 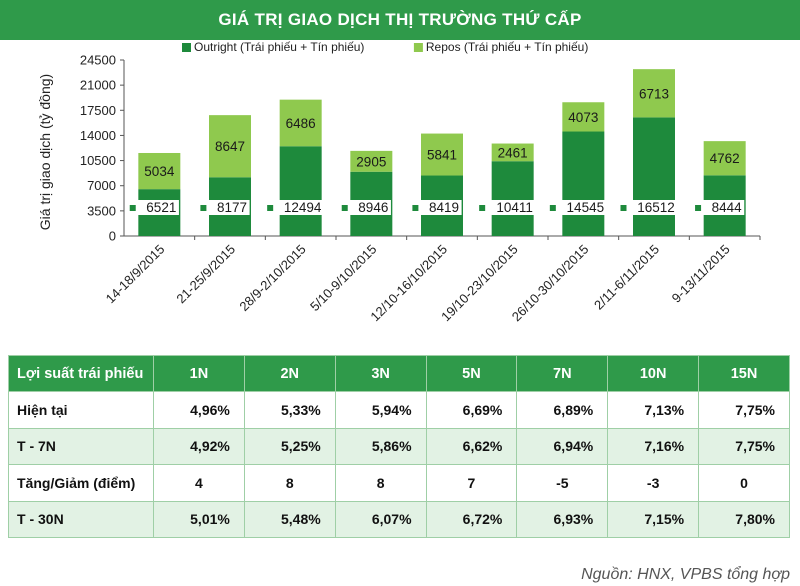 What do you see at coordinates (81, 446) in the screenshot?
I see `row-label: T - 7N` at bounding box center [81, 446].